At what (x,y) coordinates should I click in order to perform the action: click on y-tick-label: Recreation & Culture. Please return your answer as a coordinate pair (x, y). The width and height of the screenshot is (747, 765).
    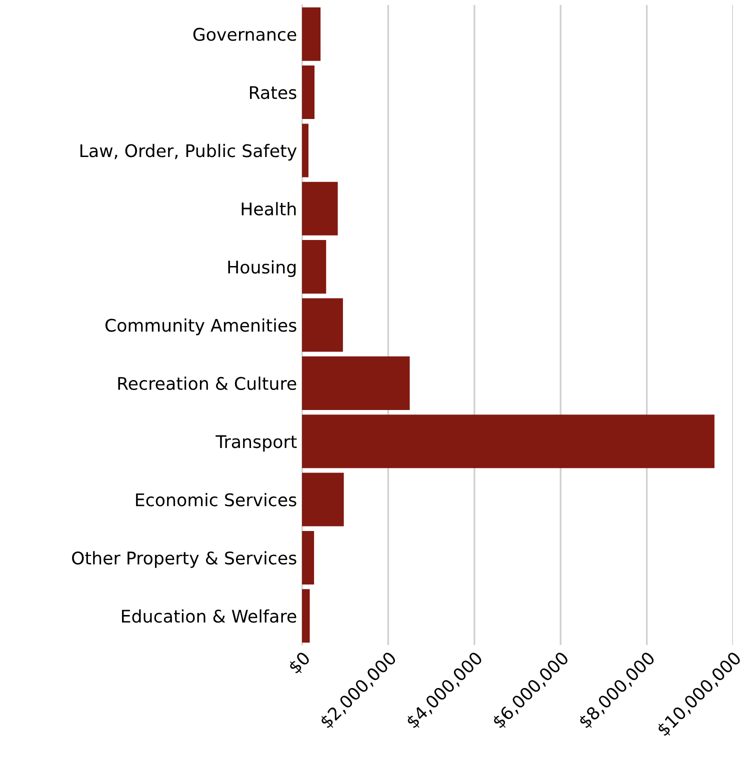
    Looking at the image, I should click on (207, 383).